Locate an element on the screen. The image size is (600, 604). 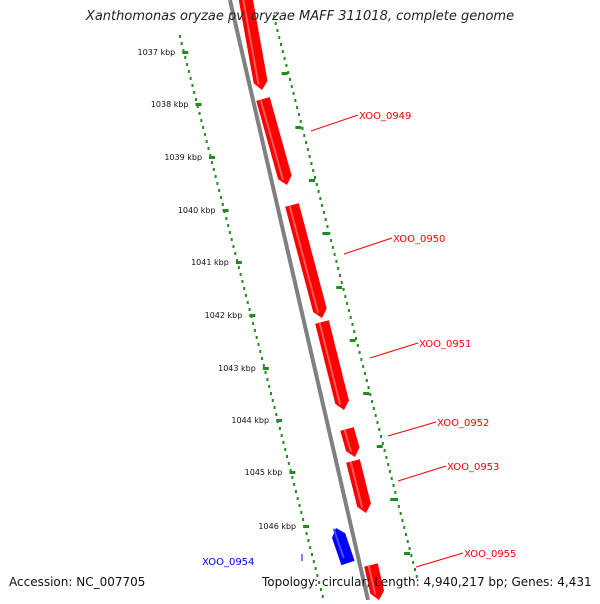
gene-label: XOO_0951 is located at coordinates (445, 344).